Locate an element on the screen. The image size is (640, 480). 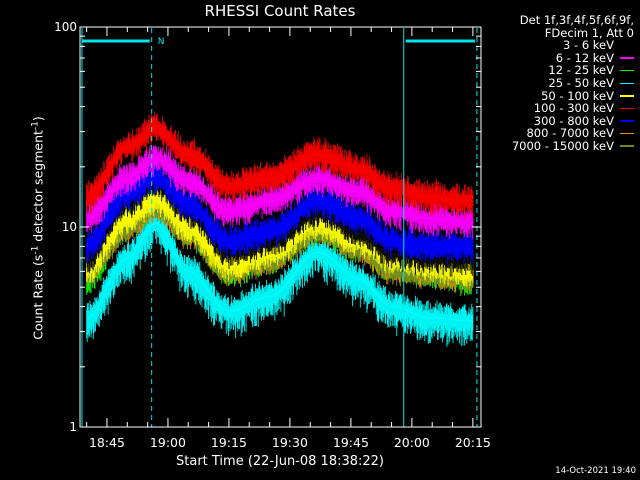
legend-entry: 50 - 100 keV is located at coordinates (573, 95).